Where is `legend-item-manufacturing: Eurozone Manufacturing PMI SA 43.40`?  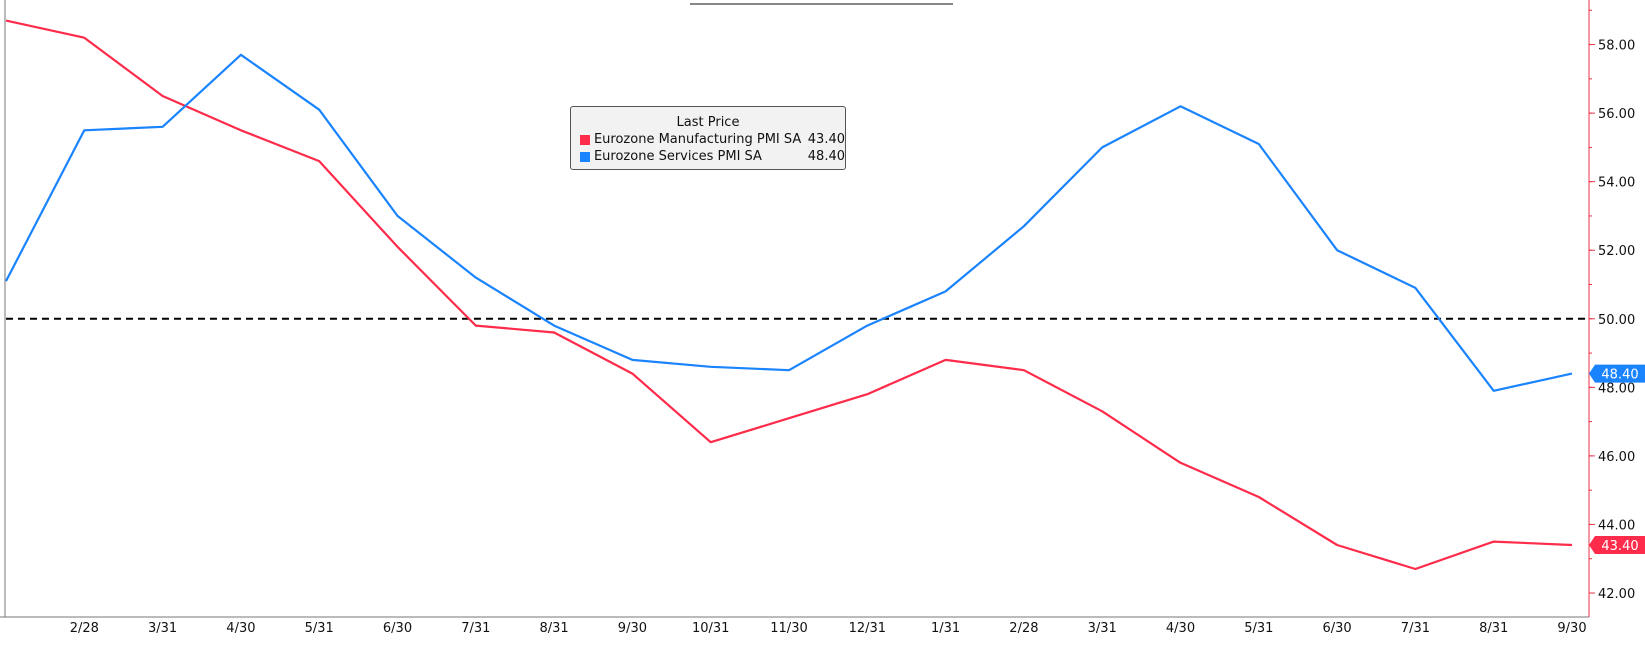 legend-item-manufacturing: Eurozone Manufacturing PMI SA 43.40 is located at coordinates (708, 139).